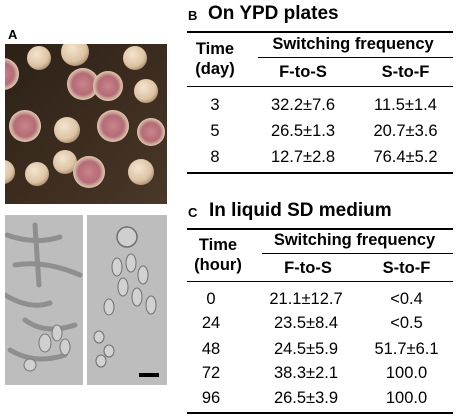 This screenshot has width=459, height=419. What do you see at coordinates (211, 299) in the screenshot?
I see `panel-c-time: 0` at bounding box center [211, 299].